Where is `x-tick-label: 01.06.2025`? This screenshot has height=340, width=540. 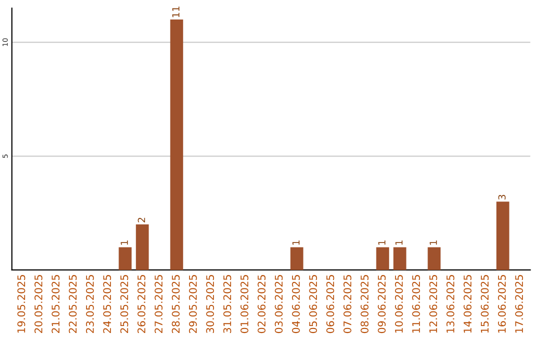 x-tick-label: 01.06.2025 is located at coordinates (244, 304).